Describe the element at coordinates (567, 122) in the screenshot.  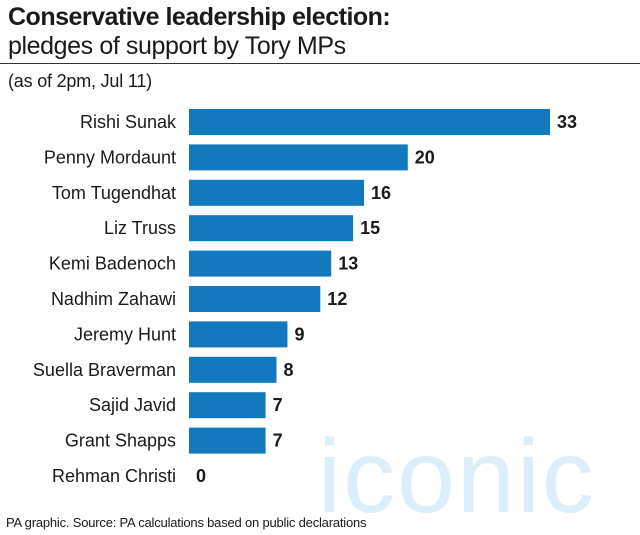
I see `value-label: 33` at that location.